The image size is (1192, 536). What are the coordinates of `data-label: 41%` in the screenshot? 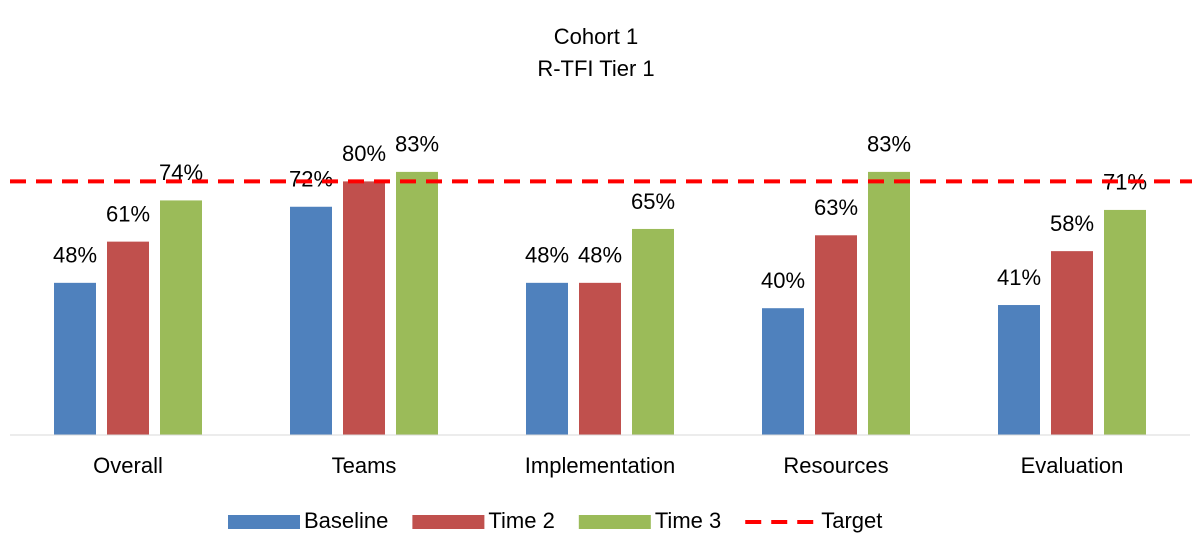 It's located at (1019, 277).